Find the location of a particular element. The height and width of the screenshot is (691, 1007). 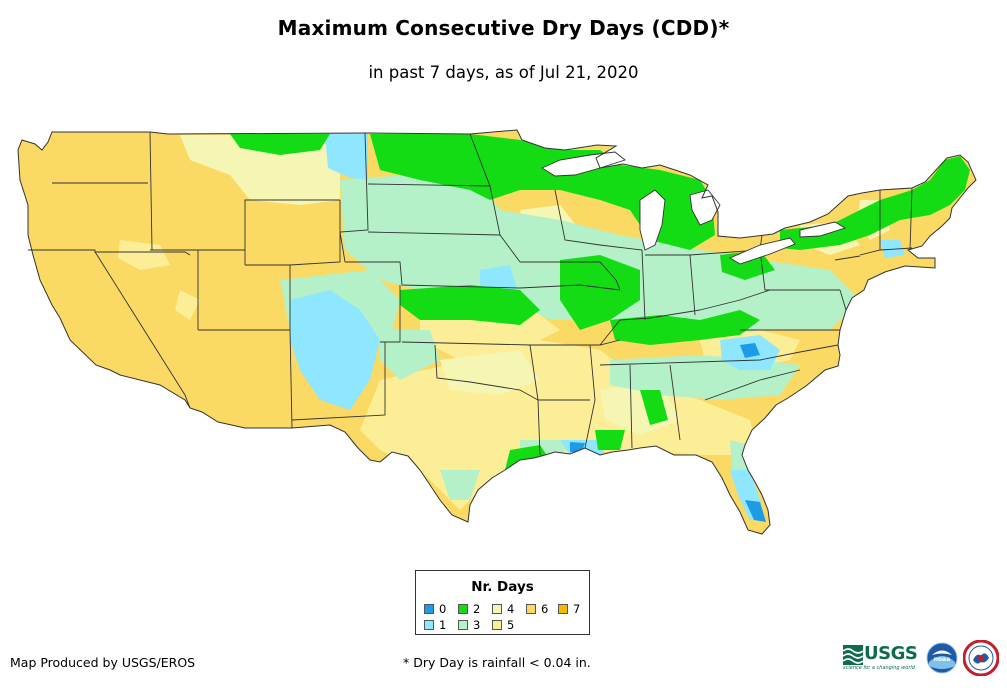

nws-logo is located at coordinates (981, 658).